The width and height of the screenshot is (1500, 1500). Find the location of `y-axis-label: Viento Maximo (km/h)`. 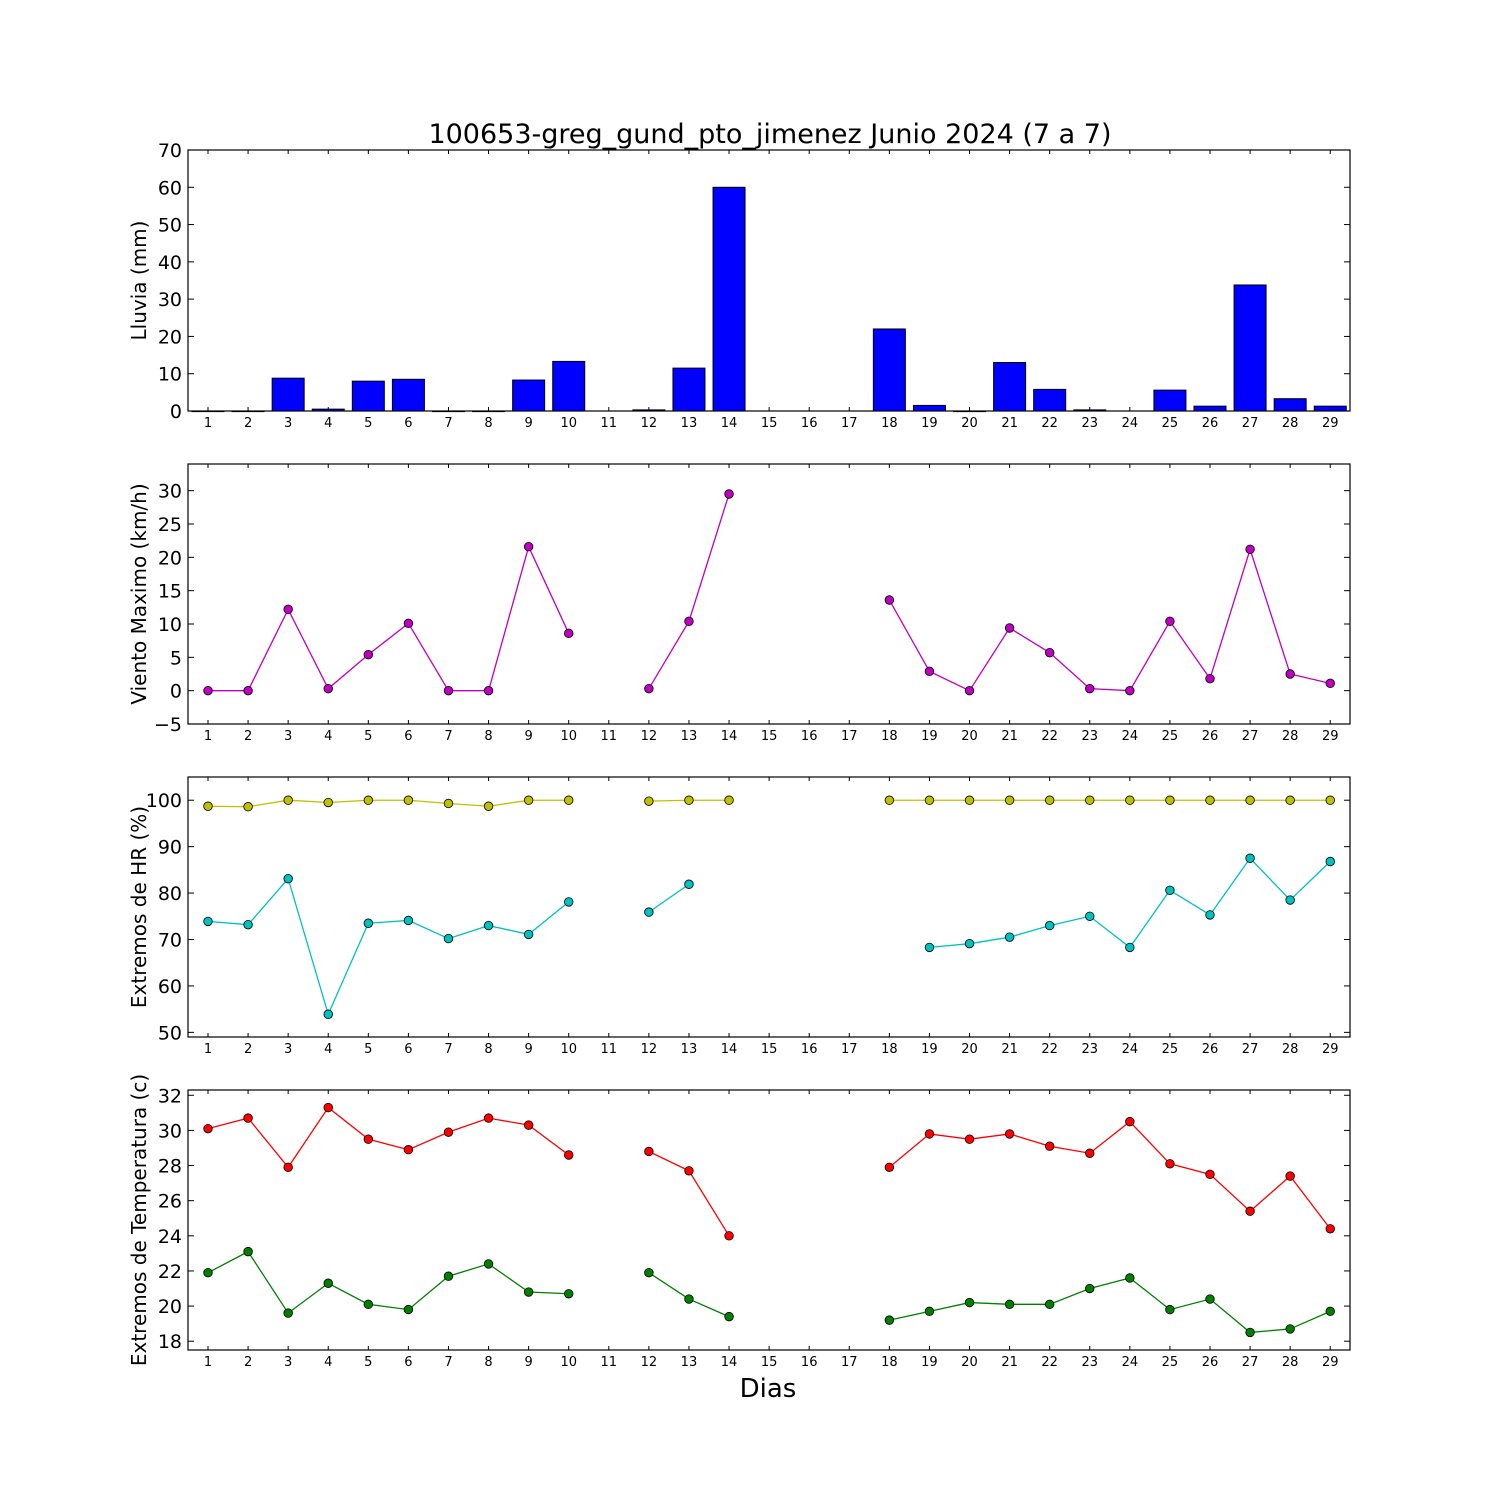

y-axis-label: Viento Maximo (km/h) is located at coordinates (139, 593).